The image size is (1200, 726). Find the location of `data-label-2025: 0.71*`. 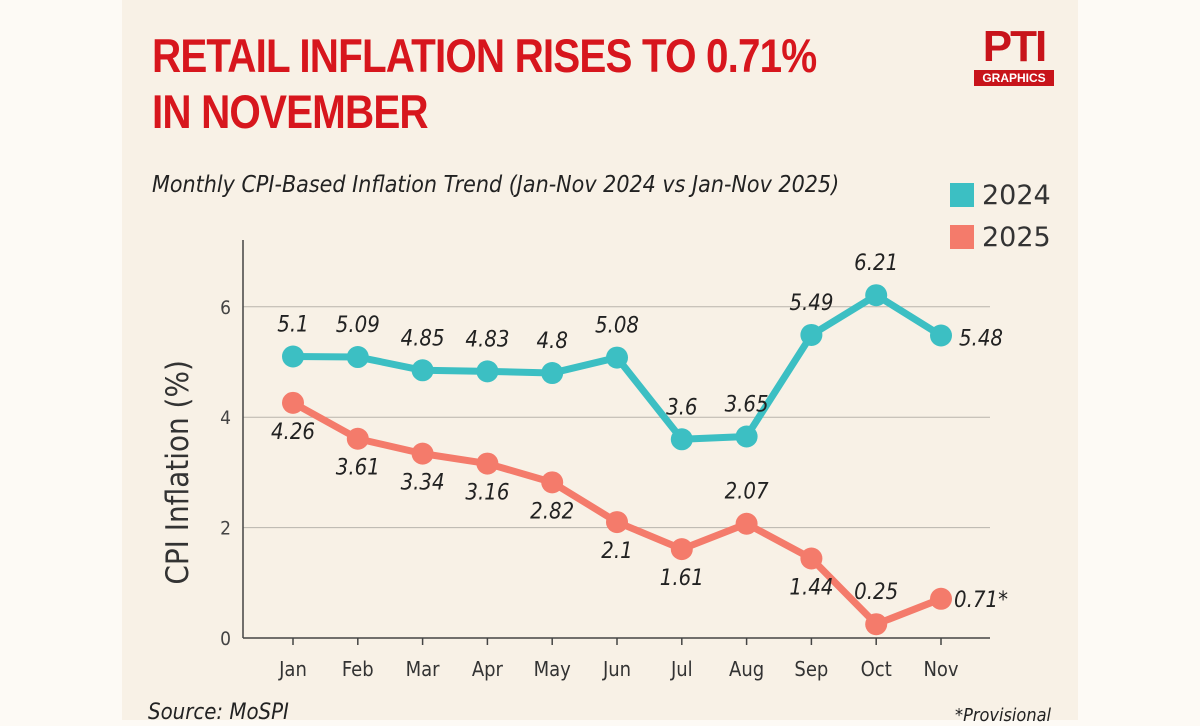

data-label-2025: 0.71* is located at coordinates (981, 600).